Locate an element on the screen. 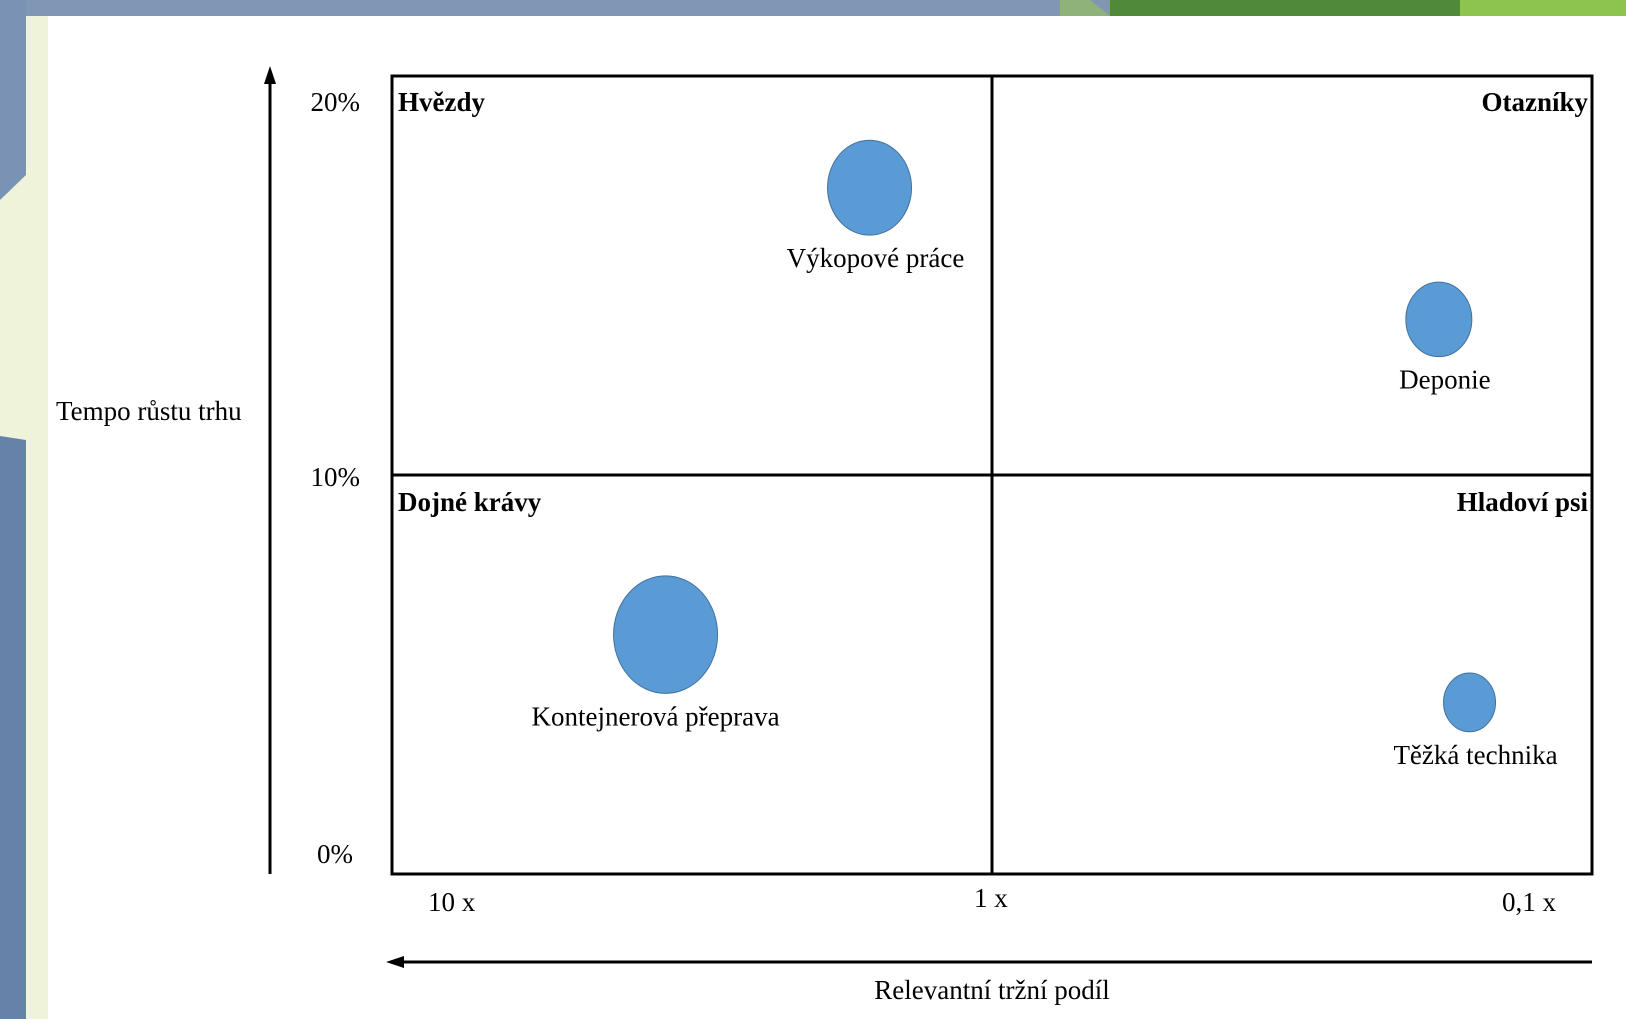  y-tick-label: 20% is located at coordinates (336, 102).